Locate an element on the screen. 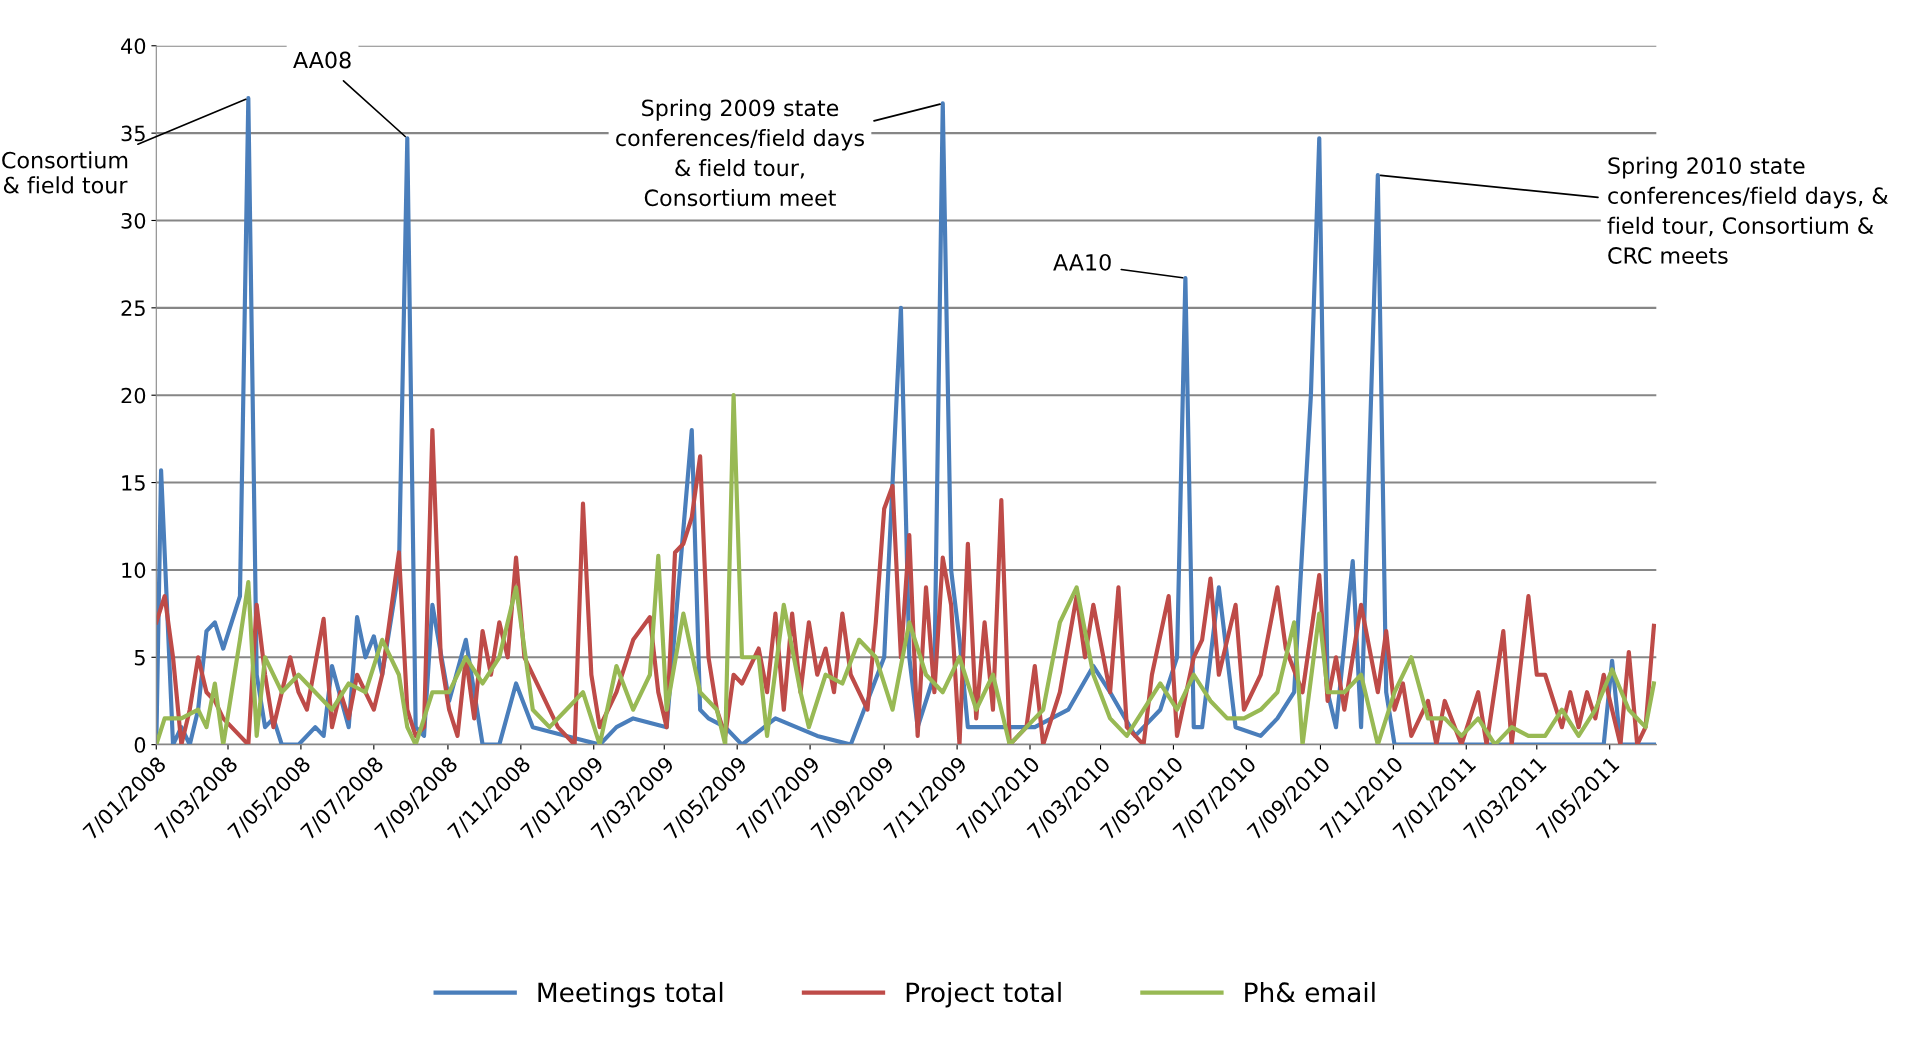 Image resolution: width=1906 pixels, height=1040 pixels. y-tick-label: 25 is located at coordinates (133, 308).